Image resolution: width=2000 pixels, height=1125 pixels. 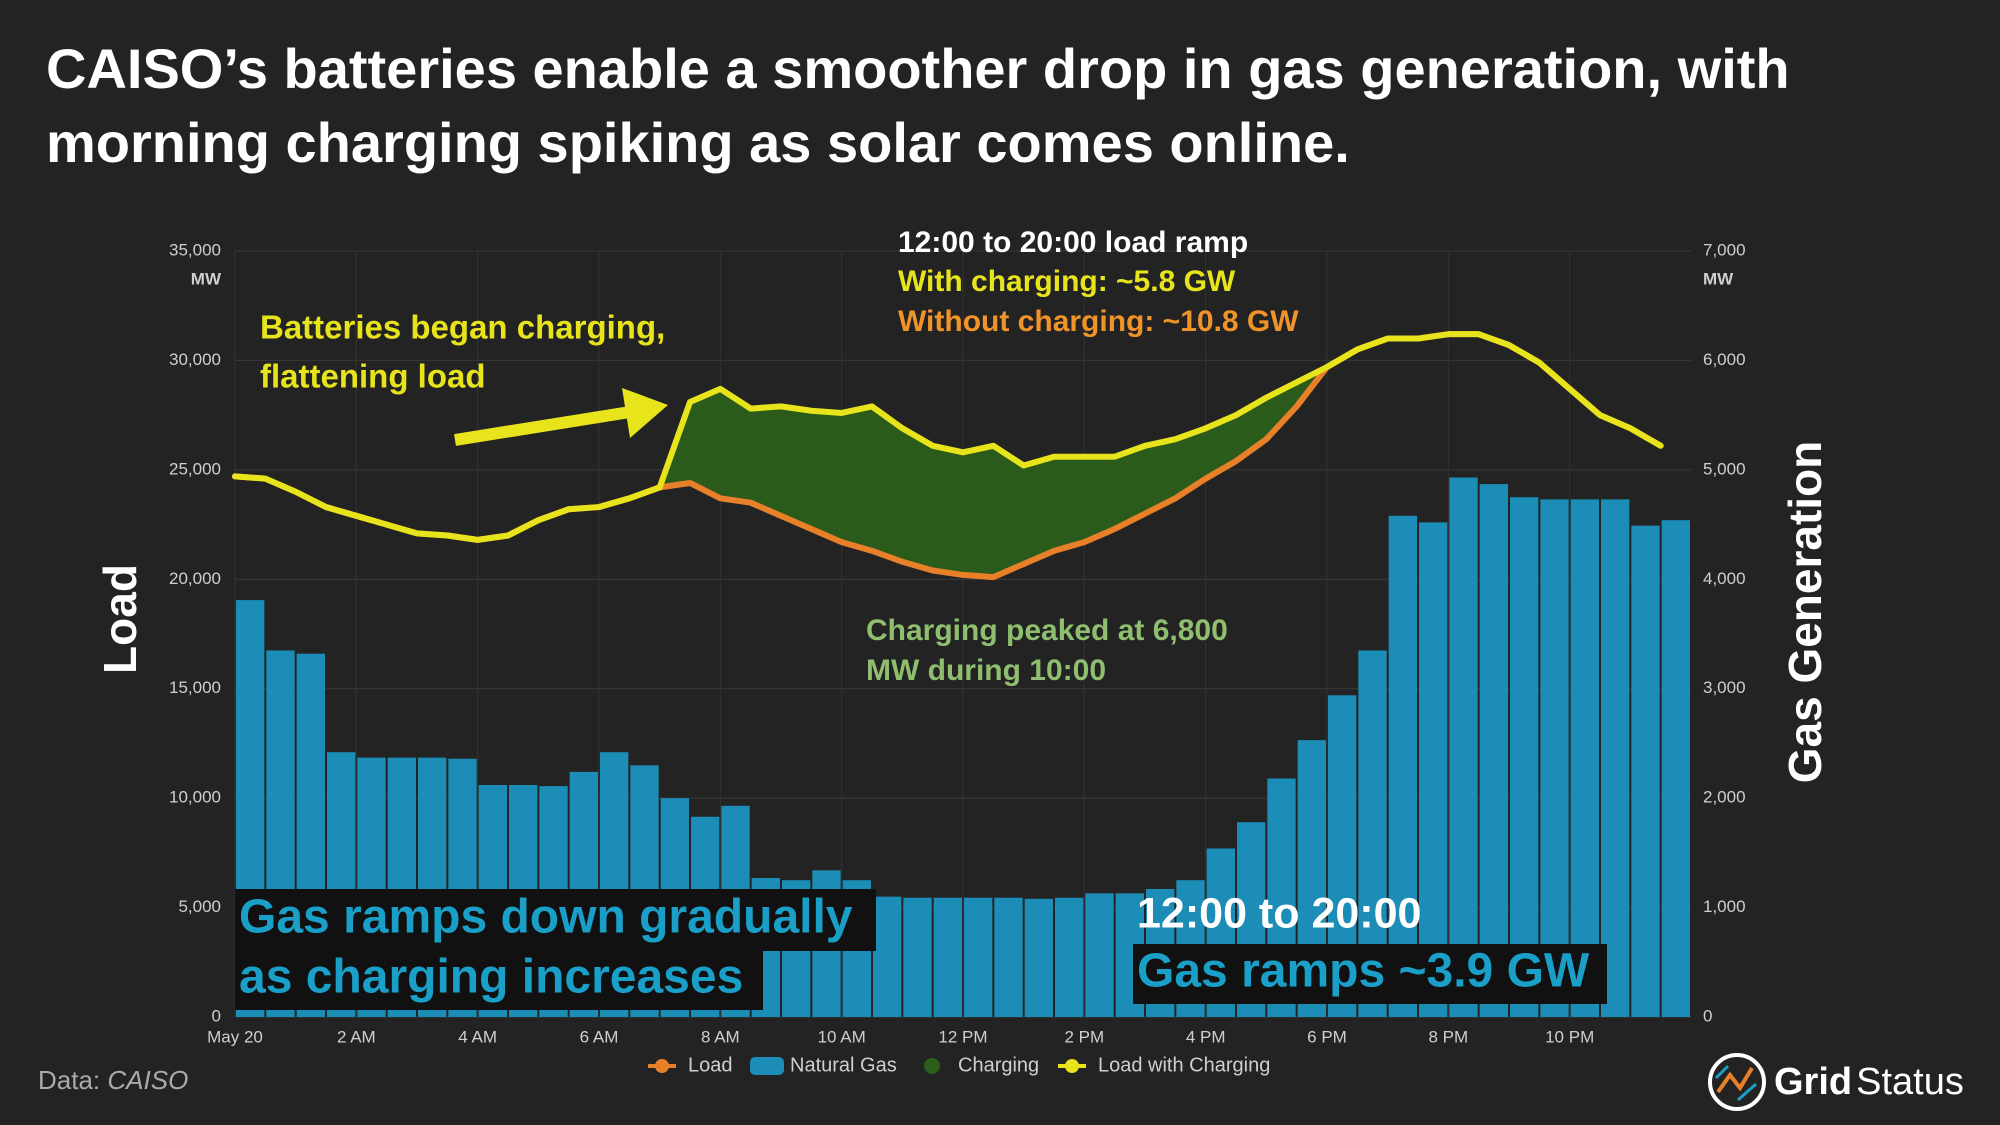 What do you see at coordinates (843, 1065) in the screenshot?
I see `legend-label: Natural Gas` at bounding box center [843, 1065].